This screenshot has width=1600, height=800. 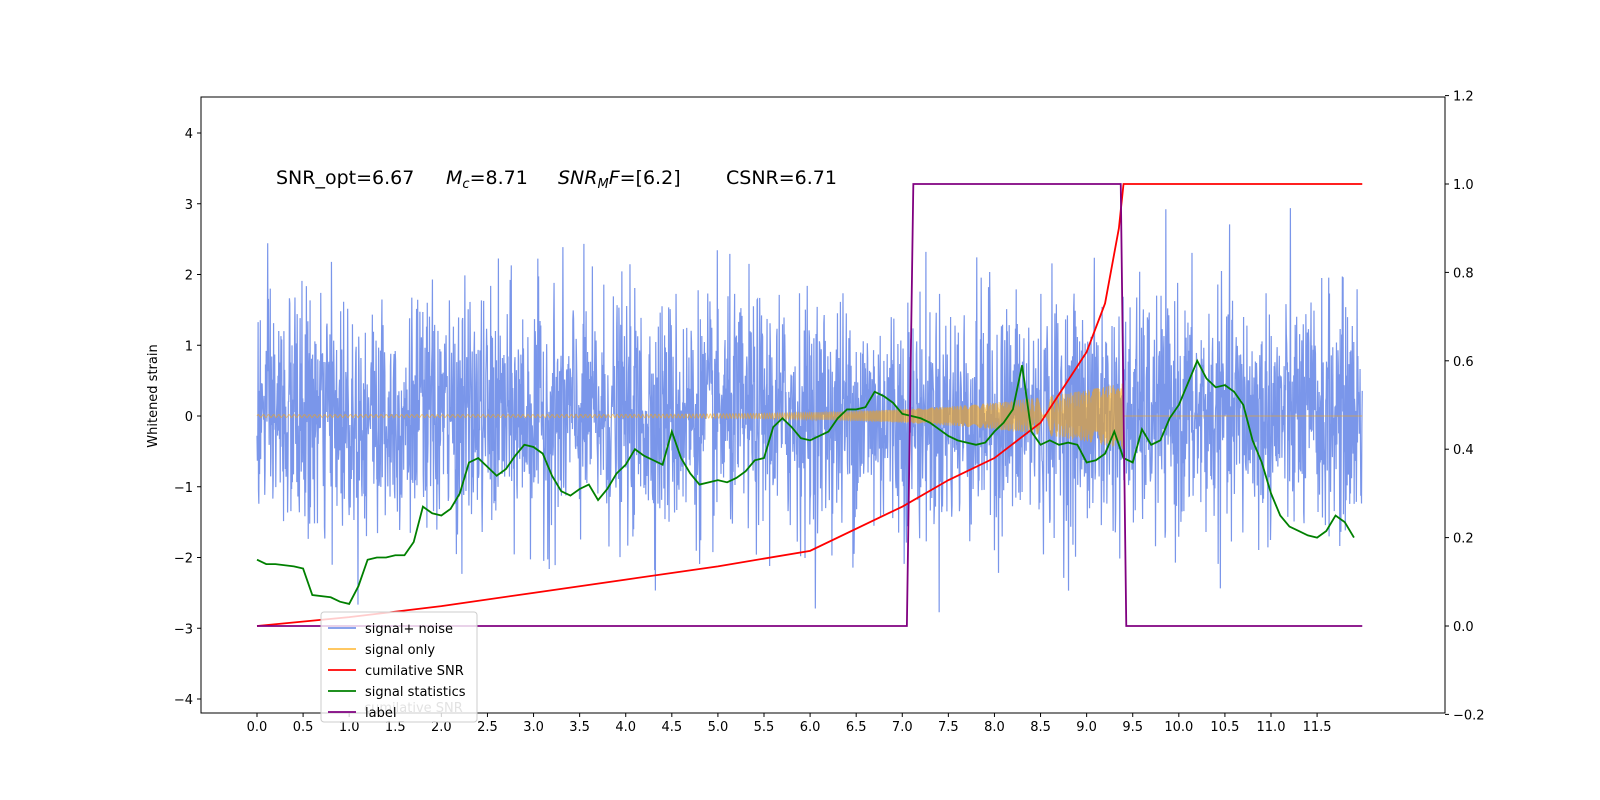 I want to click on y-right-tick-label: 1.2, so click(x=1463, y=97).